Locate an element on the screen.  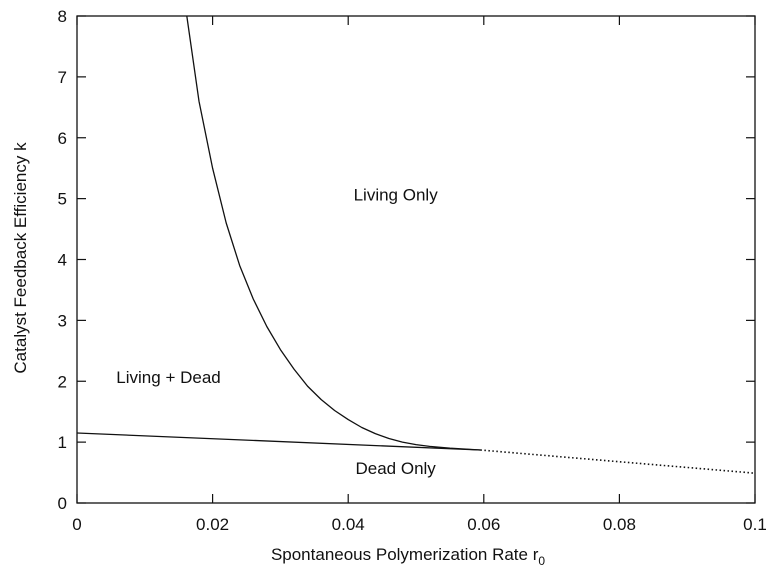
x-tick-label: 0.06 is located at coordinates (483, 524).